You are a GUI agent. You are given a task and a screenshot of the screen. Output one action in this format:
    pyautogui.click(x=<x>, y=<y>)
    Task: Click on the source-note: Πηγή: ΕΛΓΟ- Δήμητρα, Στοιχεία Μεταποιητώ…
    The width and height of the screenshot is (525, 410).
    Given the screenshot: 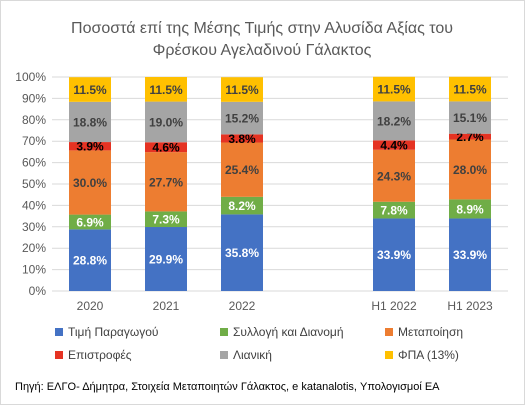 What is the action you would take?
    pyautogui.click(x=227, y=387)
    